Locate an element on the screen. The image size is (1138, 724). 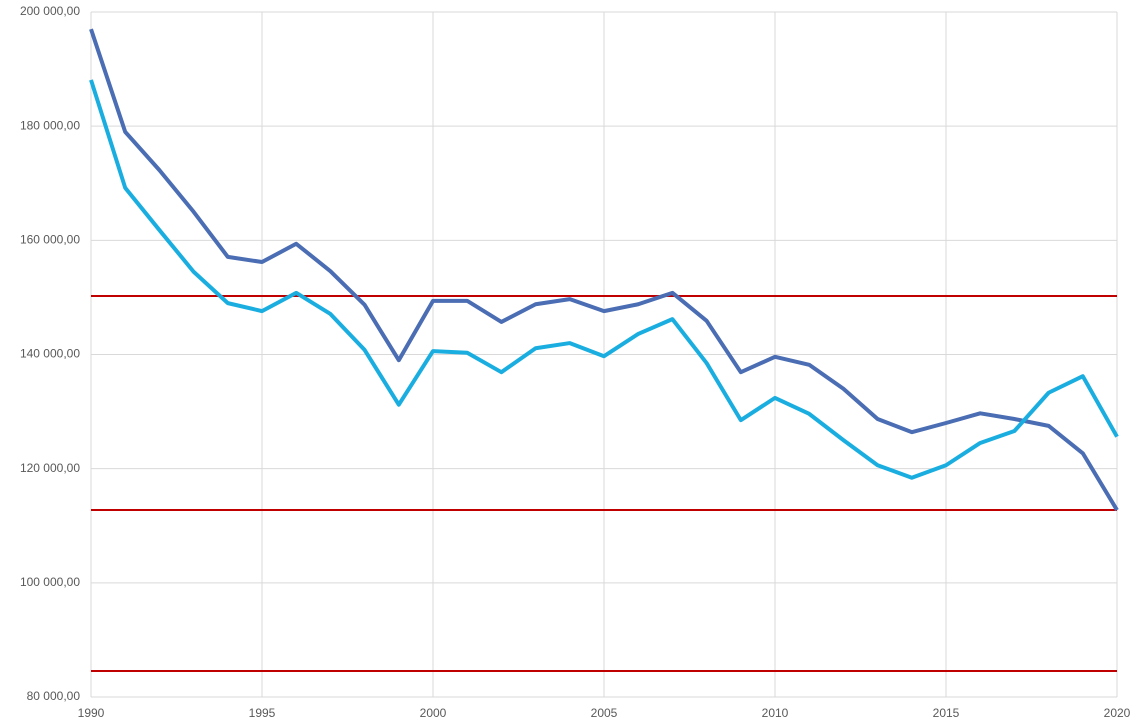
x-tick-label: 1990 is located at coordinates (91, 713).